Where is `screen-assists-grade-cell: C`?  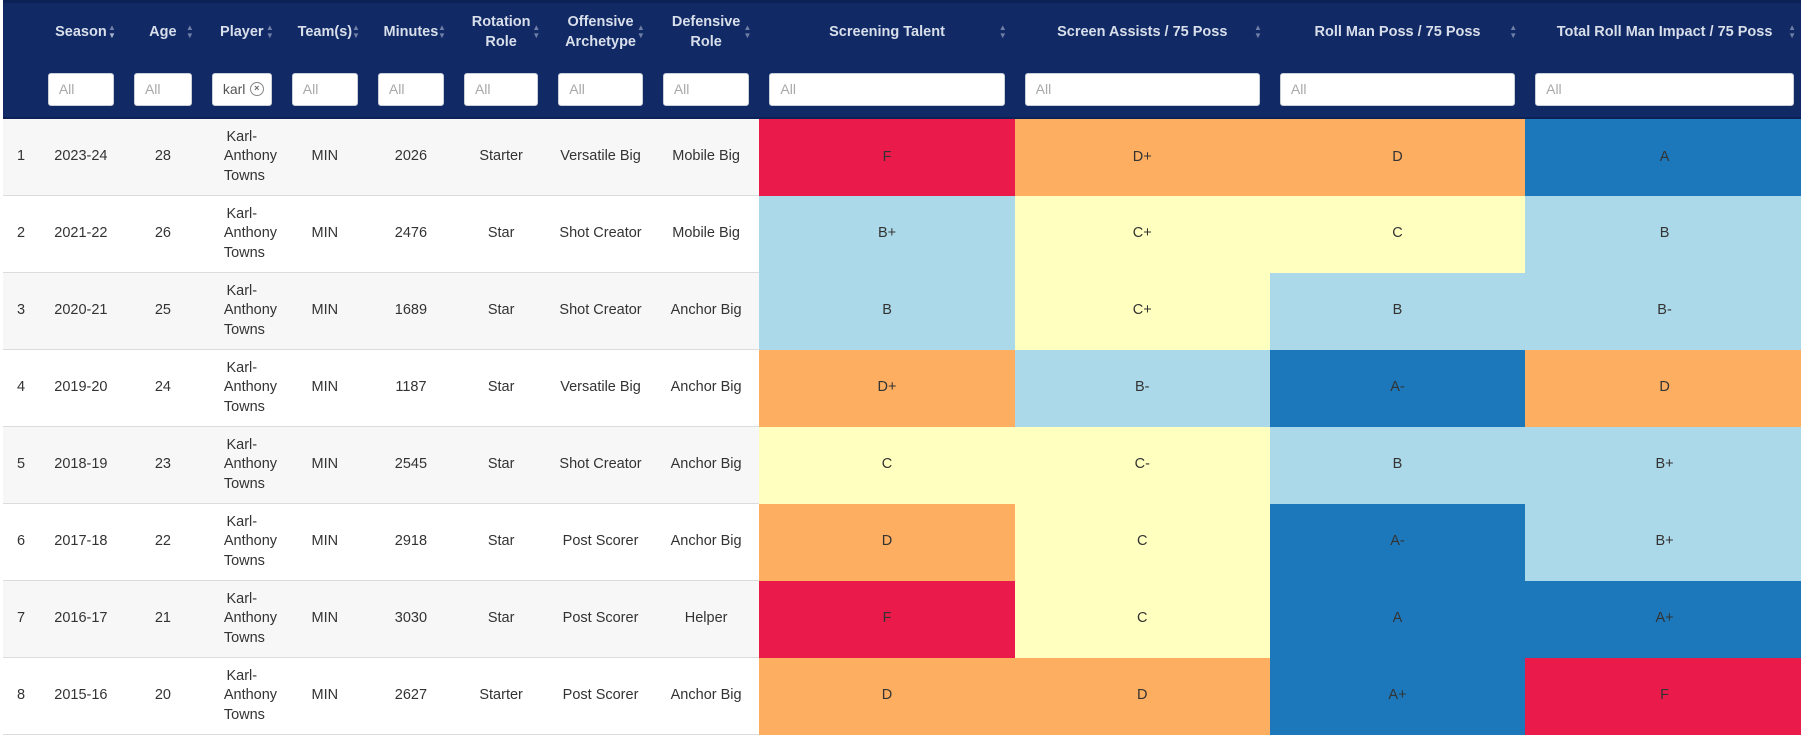
screen-assists-grade-cell: C is located at coordinates (1142, 542).